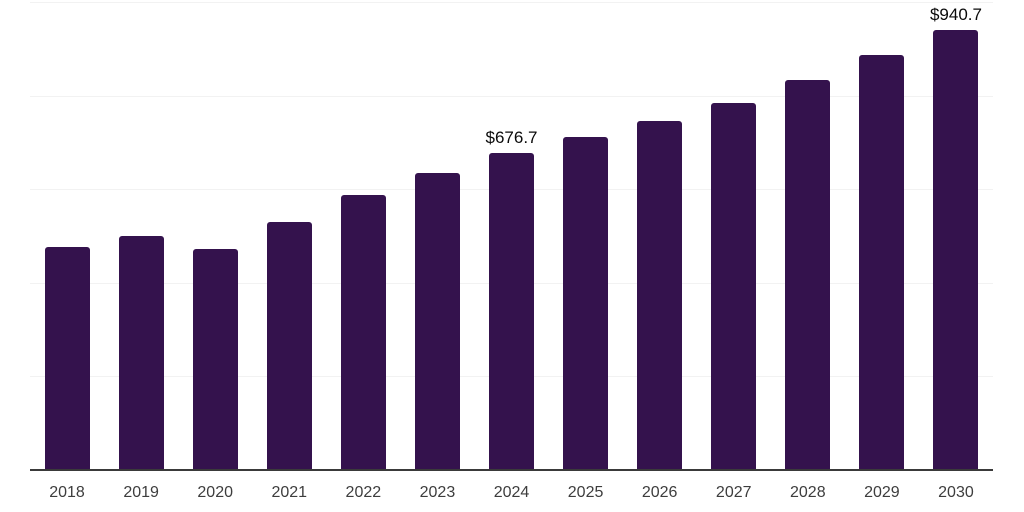  I want to click on bar-2023, so click(437, 321).